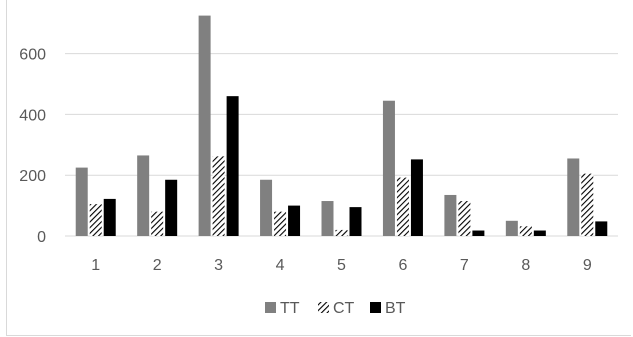 Image resolution: width=633 pixels, height=337 pixels. Describe the element at coordinates (395, 308) in the screenshot. I see `legend-label-bt: BT` at that location.